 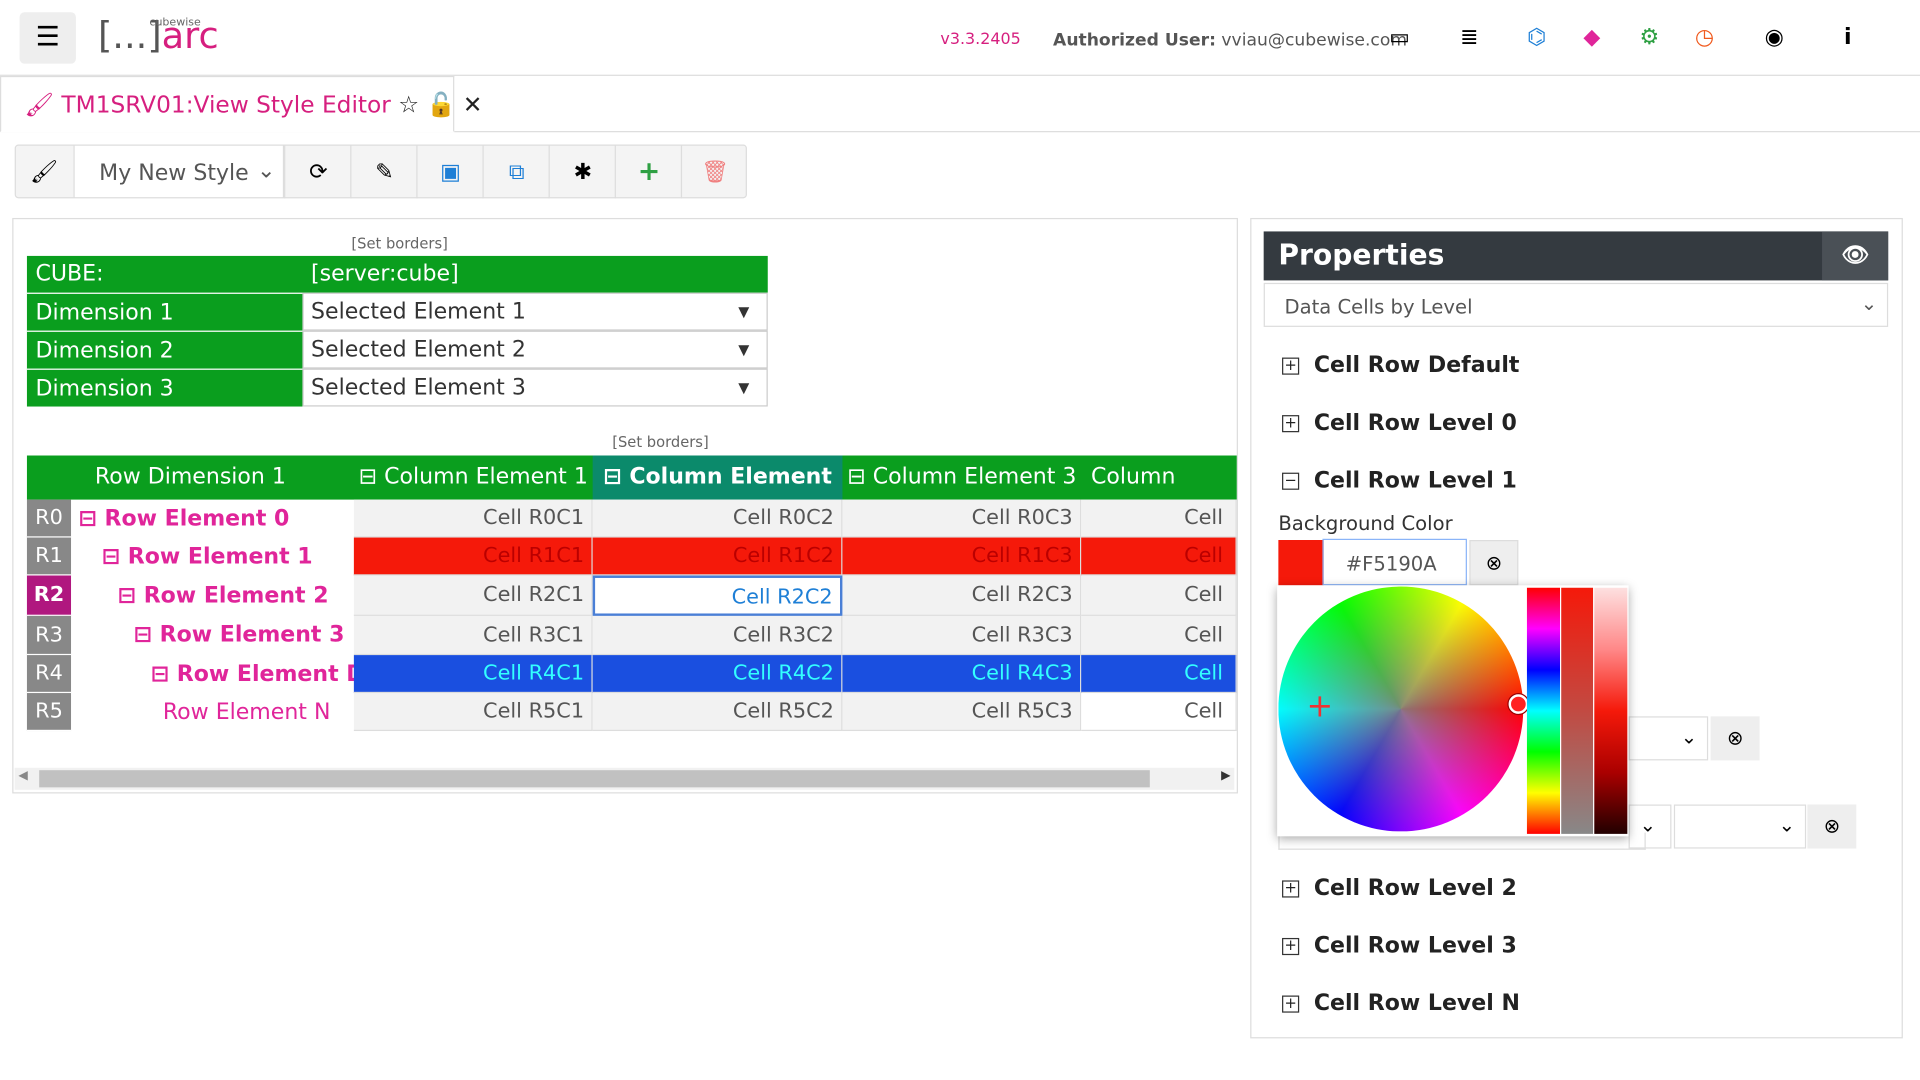 What do you see at coordinates (1577, 710) in the screenshot?
I see `saturation-bar` at bounding box center [1577, 710].